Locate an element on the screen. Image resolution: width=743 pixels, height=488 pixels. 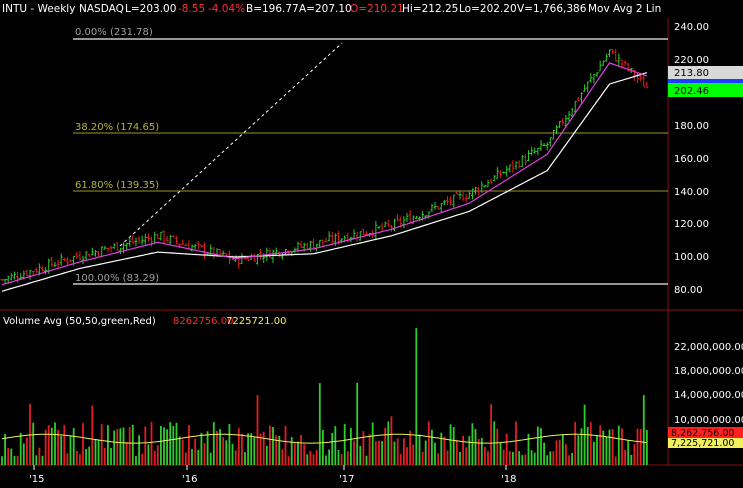
header-ask: A=207.10 is located at coordinates (325, 9).